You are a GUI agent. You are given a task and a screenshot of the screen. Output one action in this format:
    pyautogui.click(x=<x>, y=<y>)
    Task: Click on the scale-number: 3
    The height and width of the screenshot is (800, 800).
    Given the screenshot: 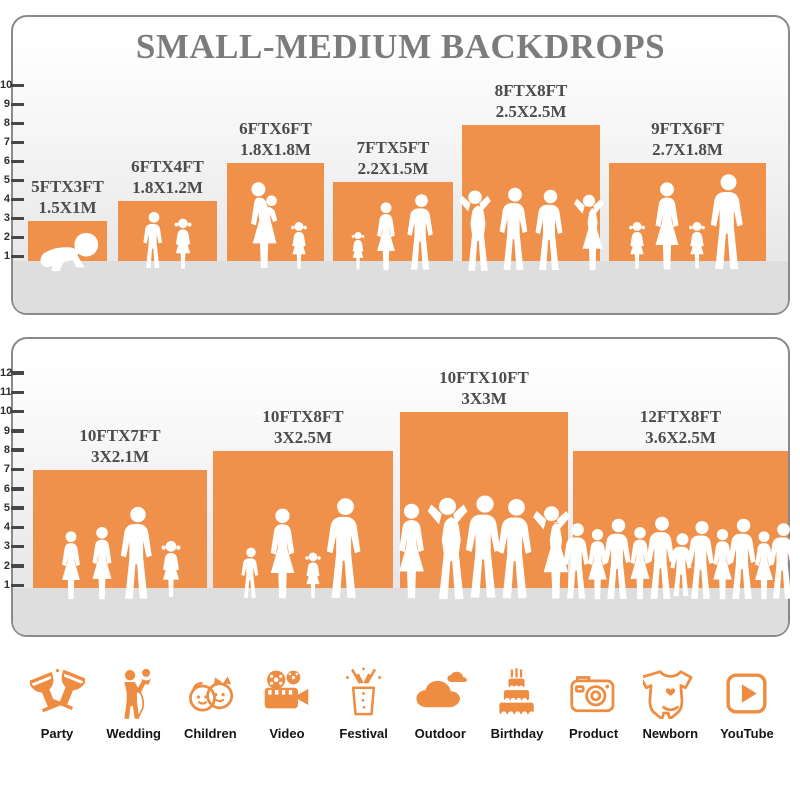 What is the action you would take?
    pyautogui.click(x=6, y=546)
    